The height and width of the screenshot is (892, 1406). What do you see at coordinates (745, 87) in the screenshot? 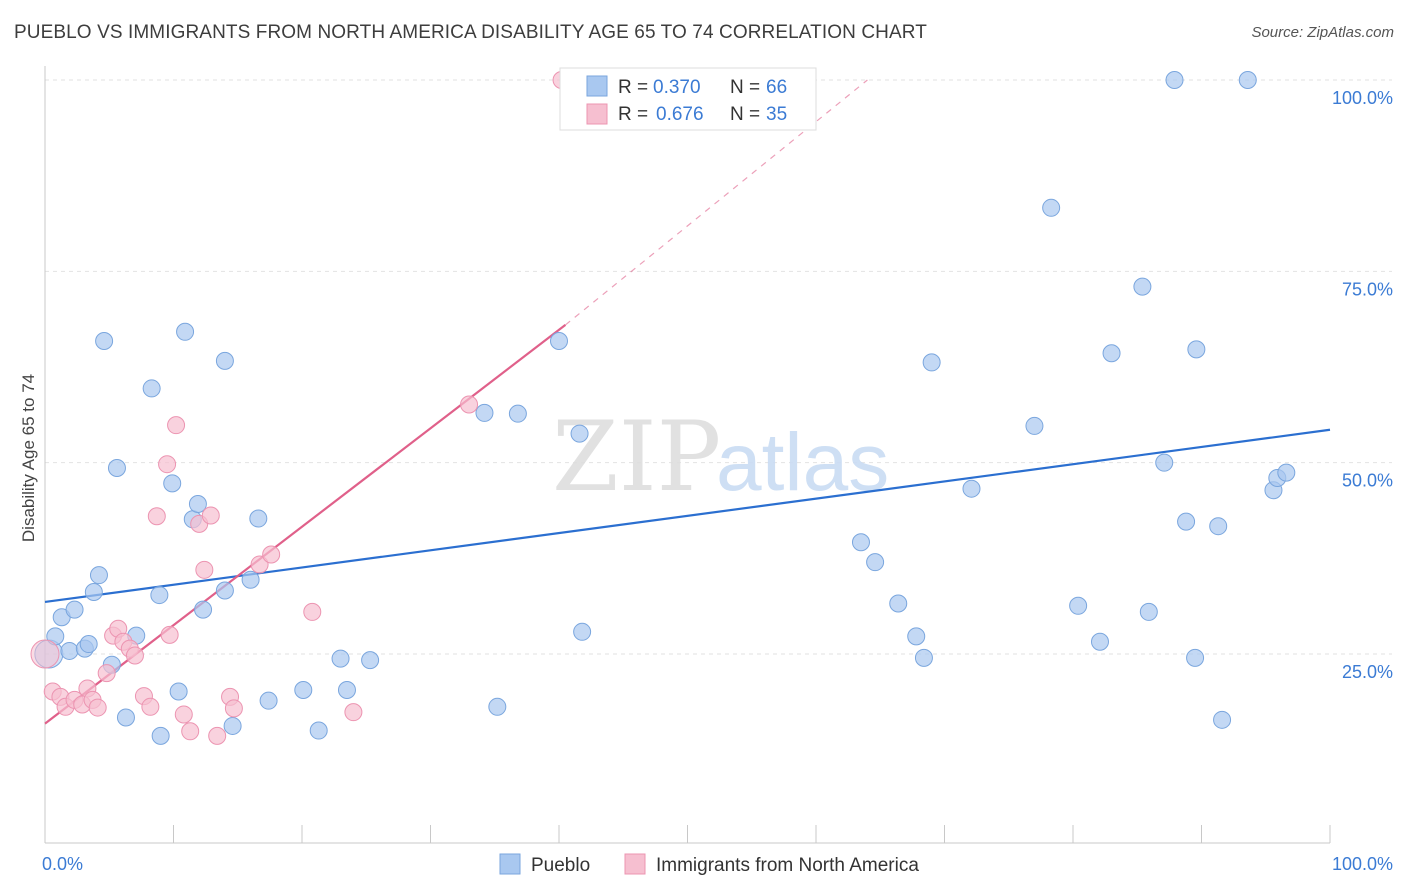
I see `legend-n-label-pueblo: N =` at bounding box center [745, 87].